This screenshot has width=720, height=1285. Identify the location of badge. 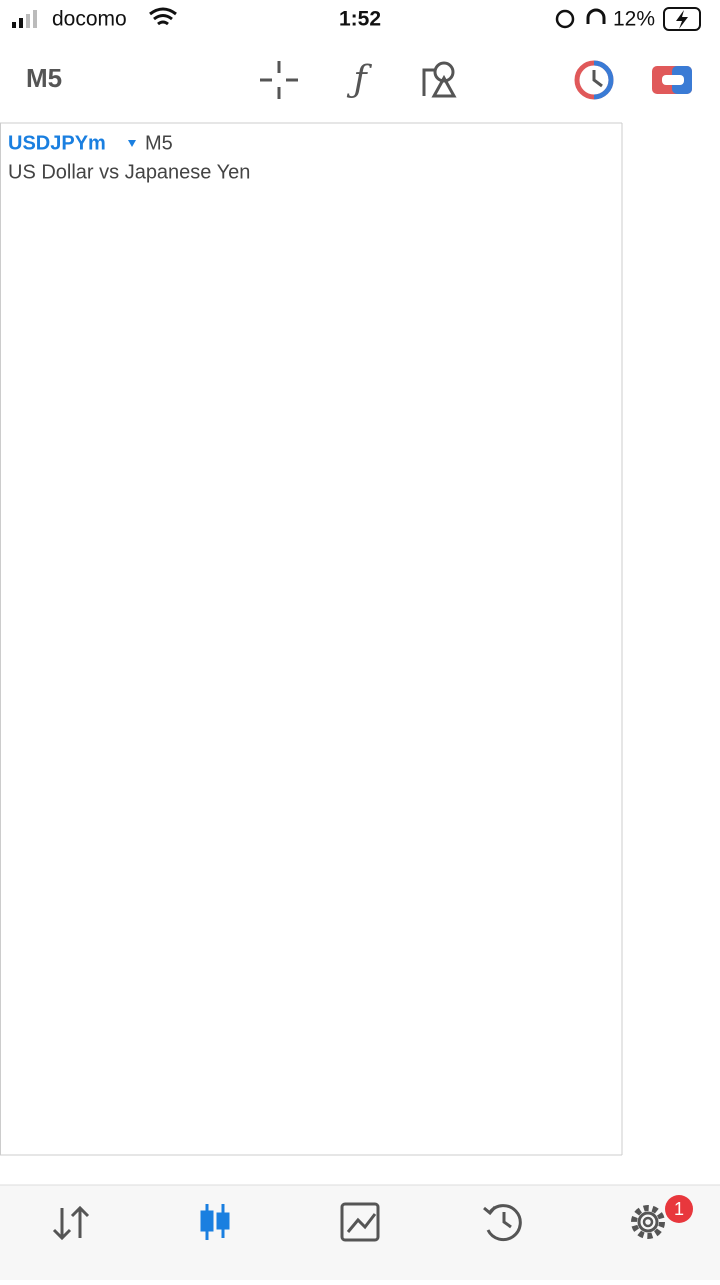
(679, 1209).